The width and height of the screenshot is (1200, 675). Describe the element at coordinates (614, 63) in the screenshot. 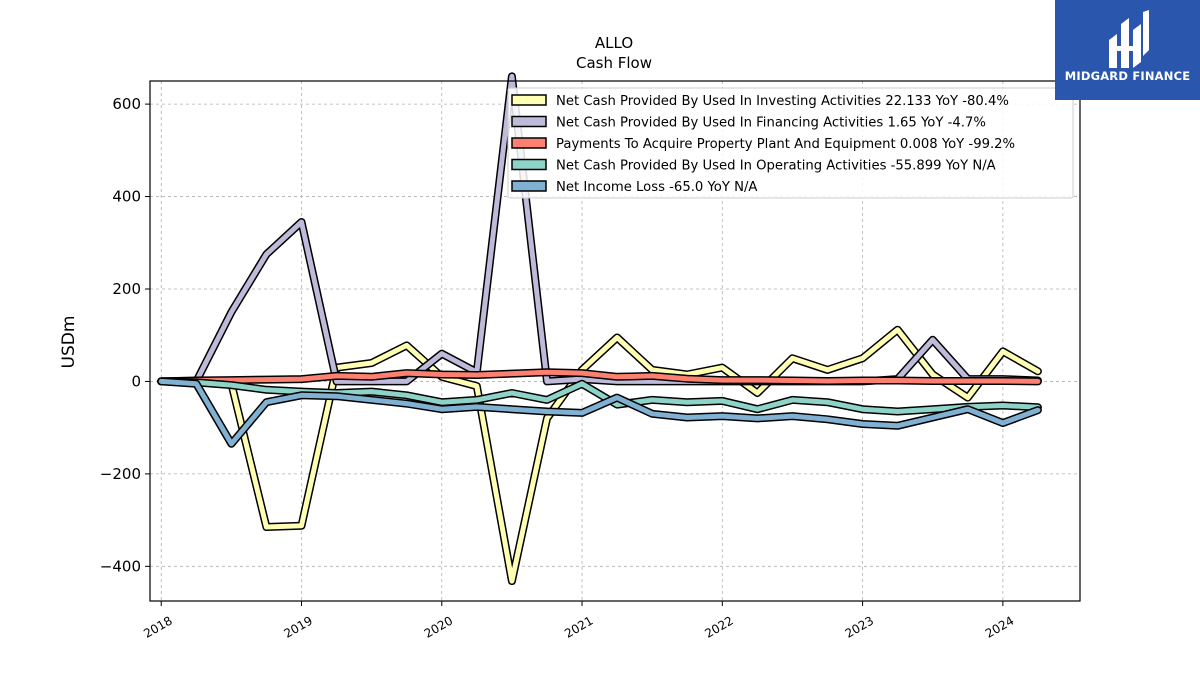

I see `chart-subtitle: Cash Flow` at that location.